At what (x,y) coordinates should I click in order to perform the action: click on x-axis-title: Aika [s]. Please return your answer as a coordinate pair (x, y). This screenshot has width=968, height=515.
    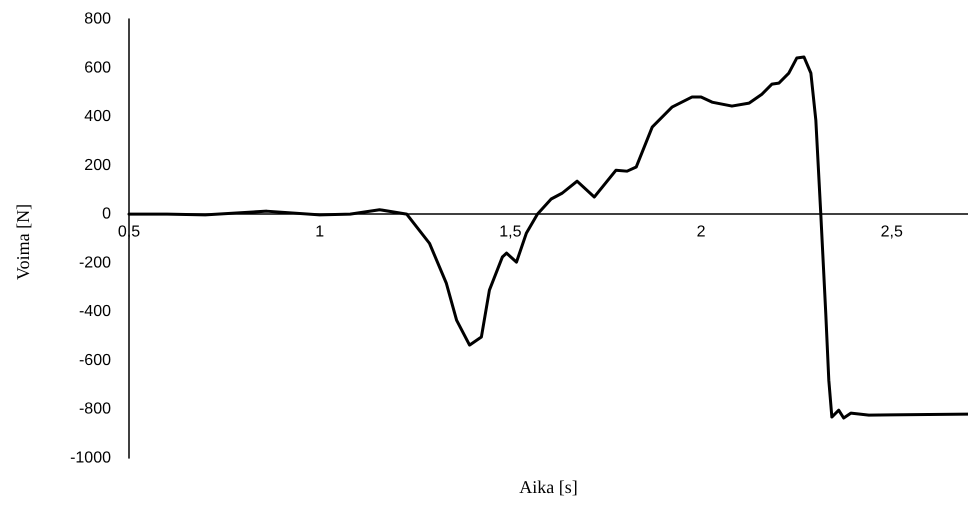
    Looking at the image, I should click on (548, 487).